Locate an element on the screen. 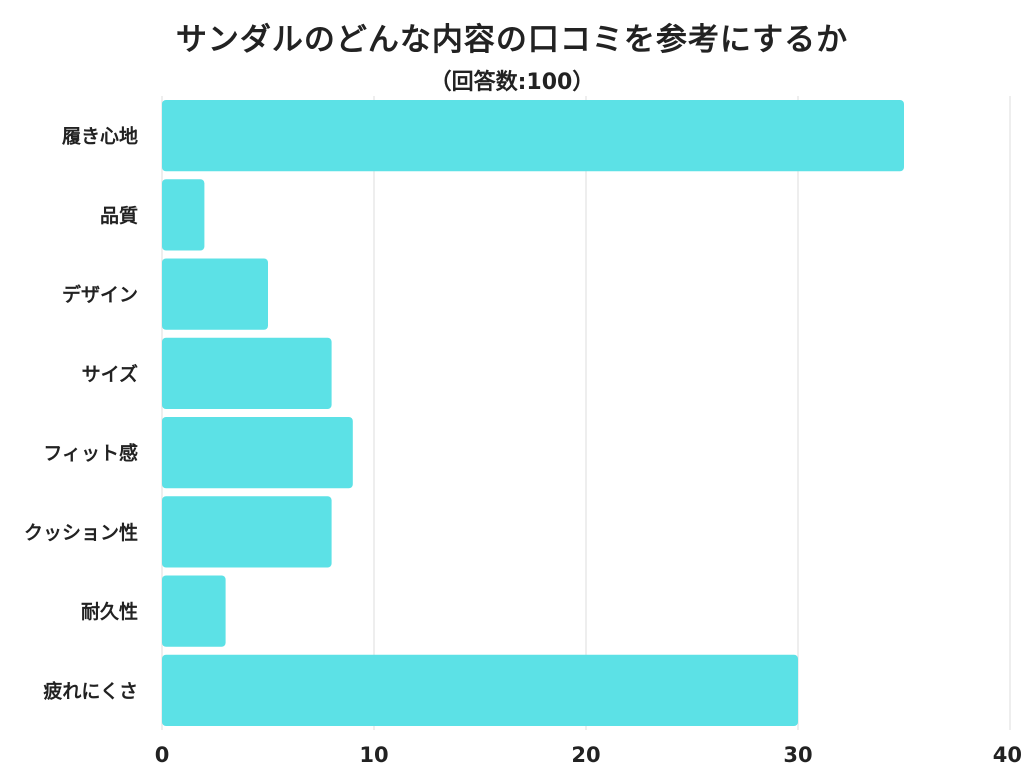 The height and width of the screenshot is (768, 1024). chart-title: サンダルのどんな内容の口コミを参考にするか is located at coordinates (512, 40).